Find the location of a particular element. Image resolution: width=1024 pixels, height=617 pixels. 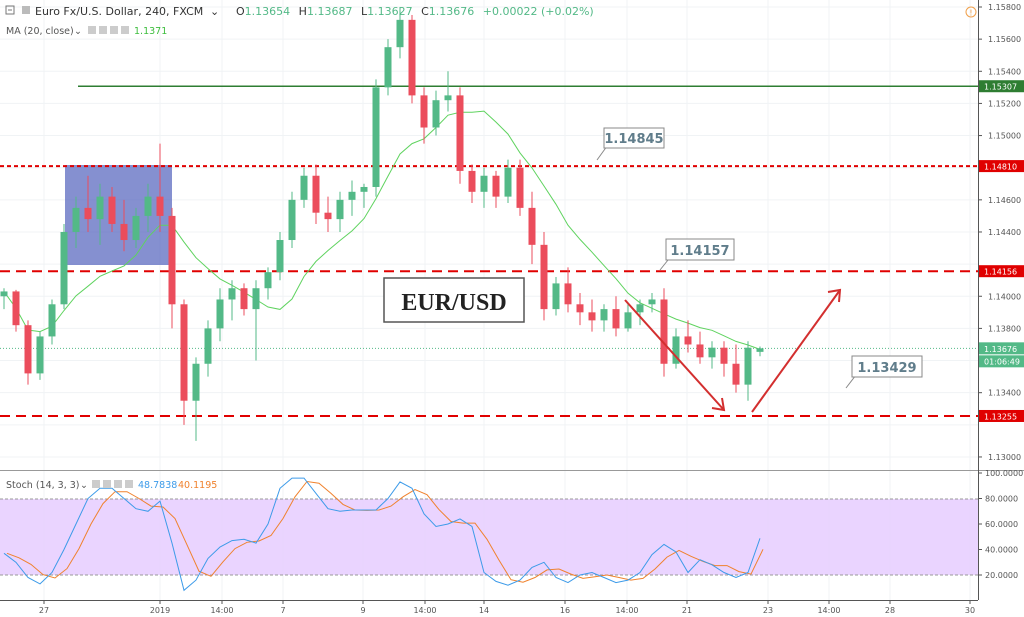

info-icon is located at coordinates (971, 12).